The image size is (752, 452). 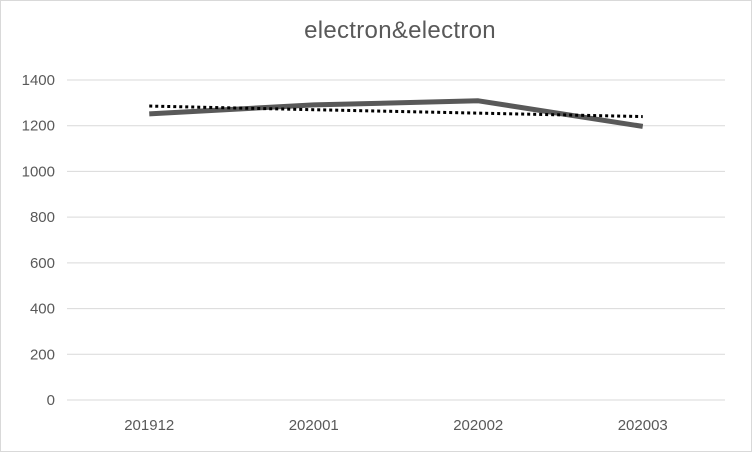 What do you see at coordinates (38, 171) in the screenshot?
I see `y-tick-label: 1000` at bounding box center [38, 171].